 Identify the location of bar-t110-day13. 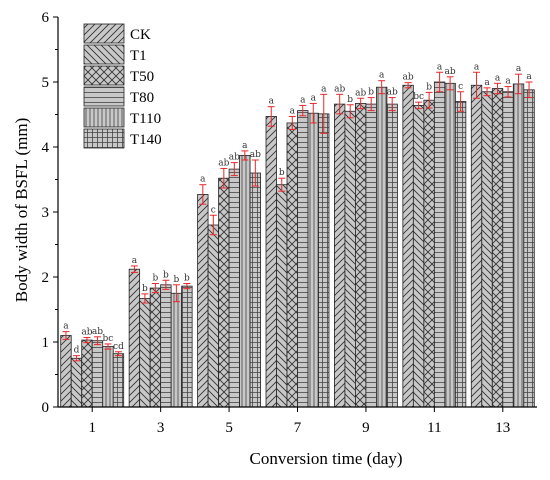
(518, 245).